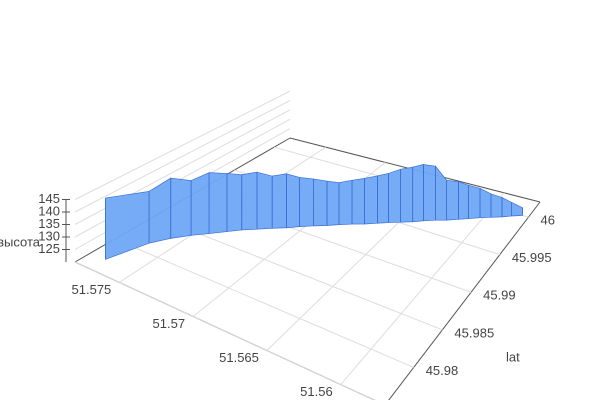 The height and width of the screenshot is (400, 600). What do you see at coordinates (239, 357) in the screenshot?
I see `x-tick-label: 51.565` at bounding box center [239, 357].